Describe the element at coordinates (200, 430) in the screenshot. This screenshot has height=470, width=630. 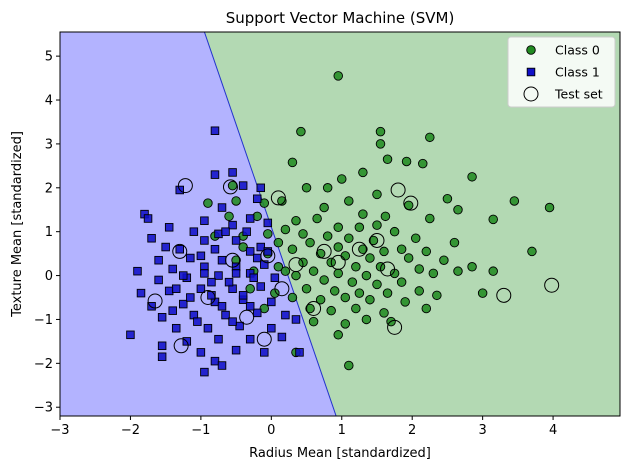
I see `x-tick-label: −1` at that location.